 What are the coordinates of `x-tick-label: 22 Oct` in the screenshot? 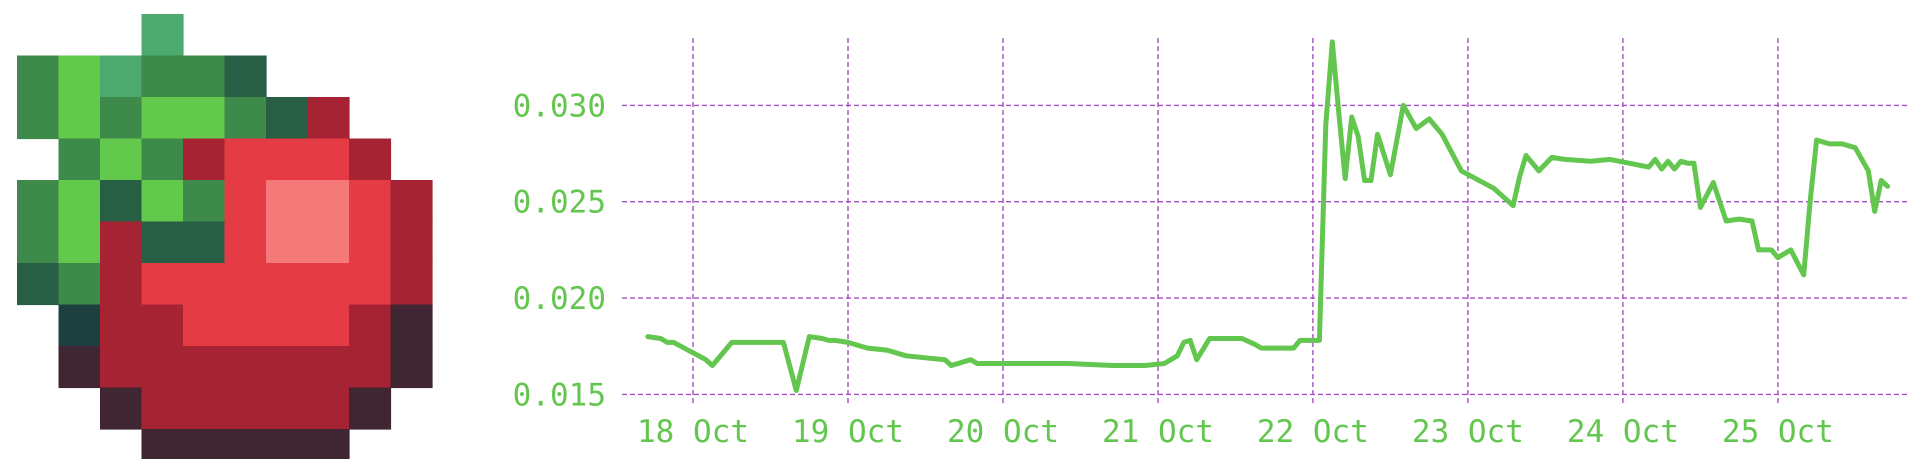 It's located at (1313, 432).